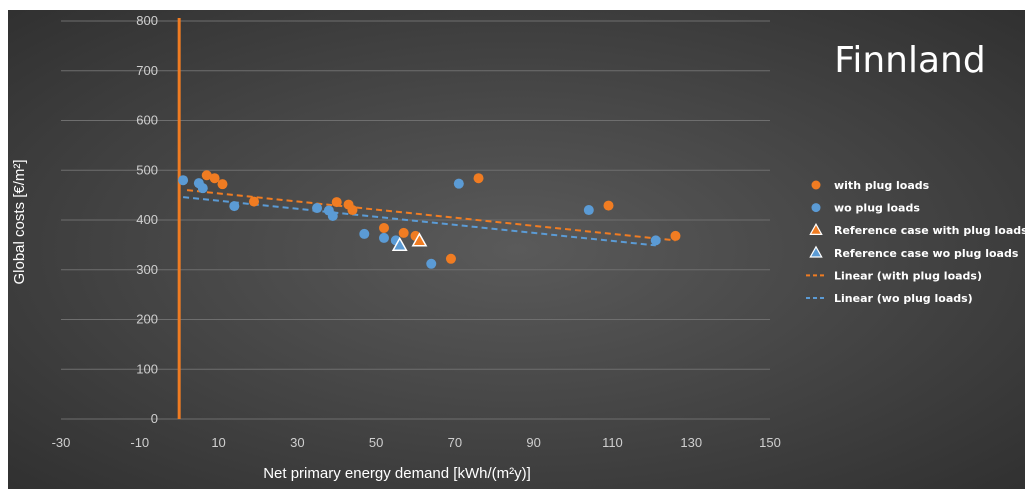  Describe the element at coordinates (416, 442) in the screenshot. I see `x-axis-tick-labels: -30 -10 10 30 50 70 90 110 130 150` at that location.